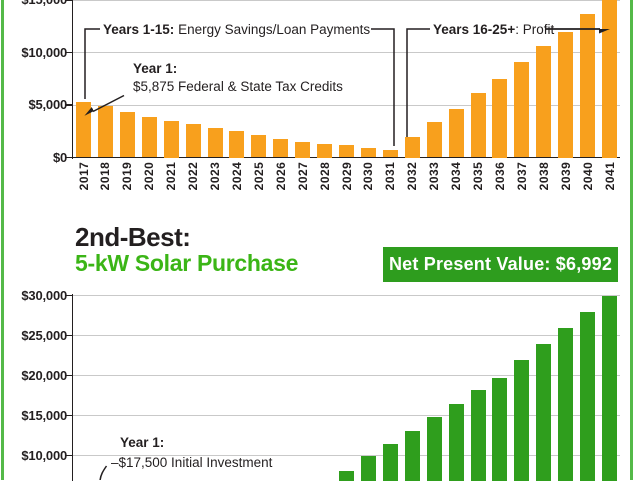 The width and height of the screenshot is (640, 481). I want to click on bar-2036, so click(499, 429).